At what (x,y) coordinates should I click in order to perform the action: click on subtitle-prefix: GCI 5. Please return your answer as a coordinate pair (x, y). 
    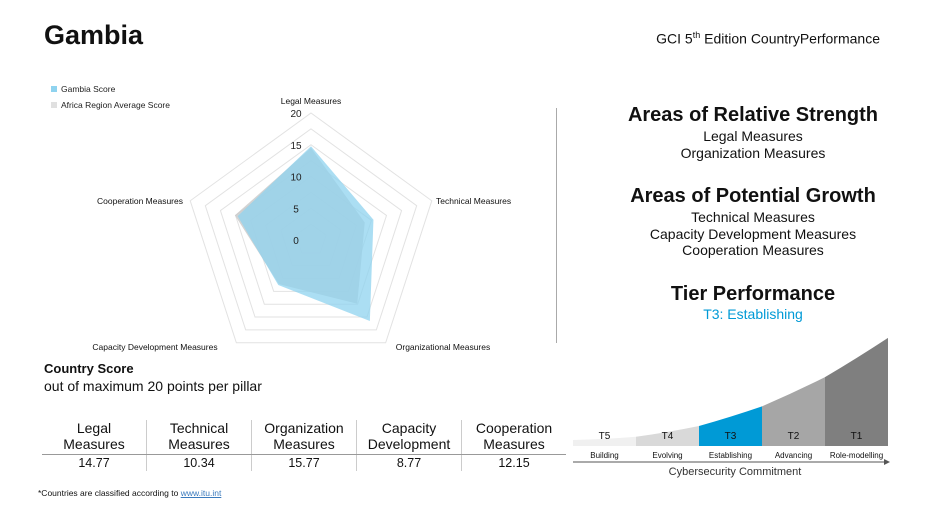
    Looking at the image, I should click on (674, 38).